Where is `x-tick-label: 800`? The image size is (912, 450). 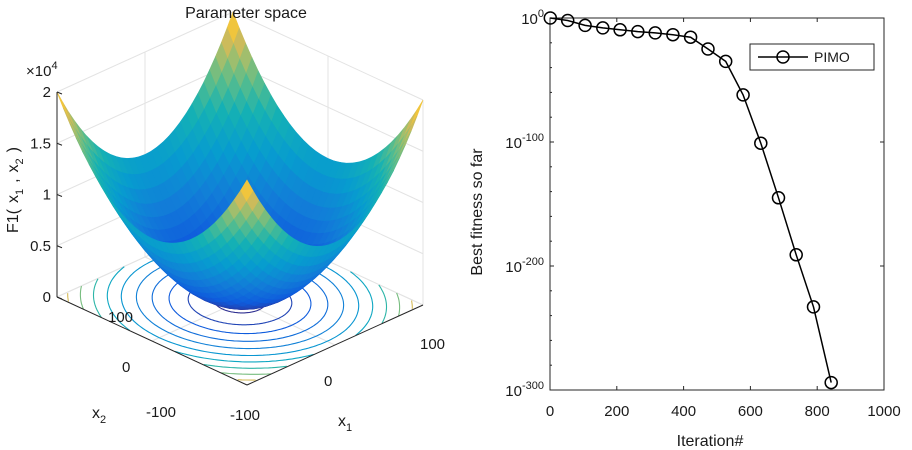
x-tick-label: 800 is located at coordinates (817, 411).